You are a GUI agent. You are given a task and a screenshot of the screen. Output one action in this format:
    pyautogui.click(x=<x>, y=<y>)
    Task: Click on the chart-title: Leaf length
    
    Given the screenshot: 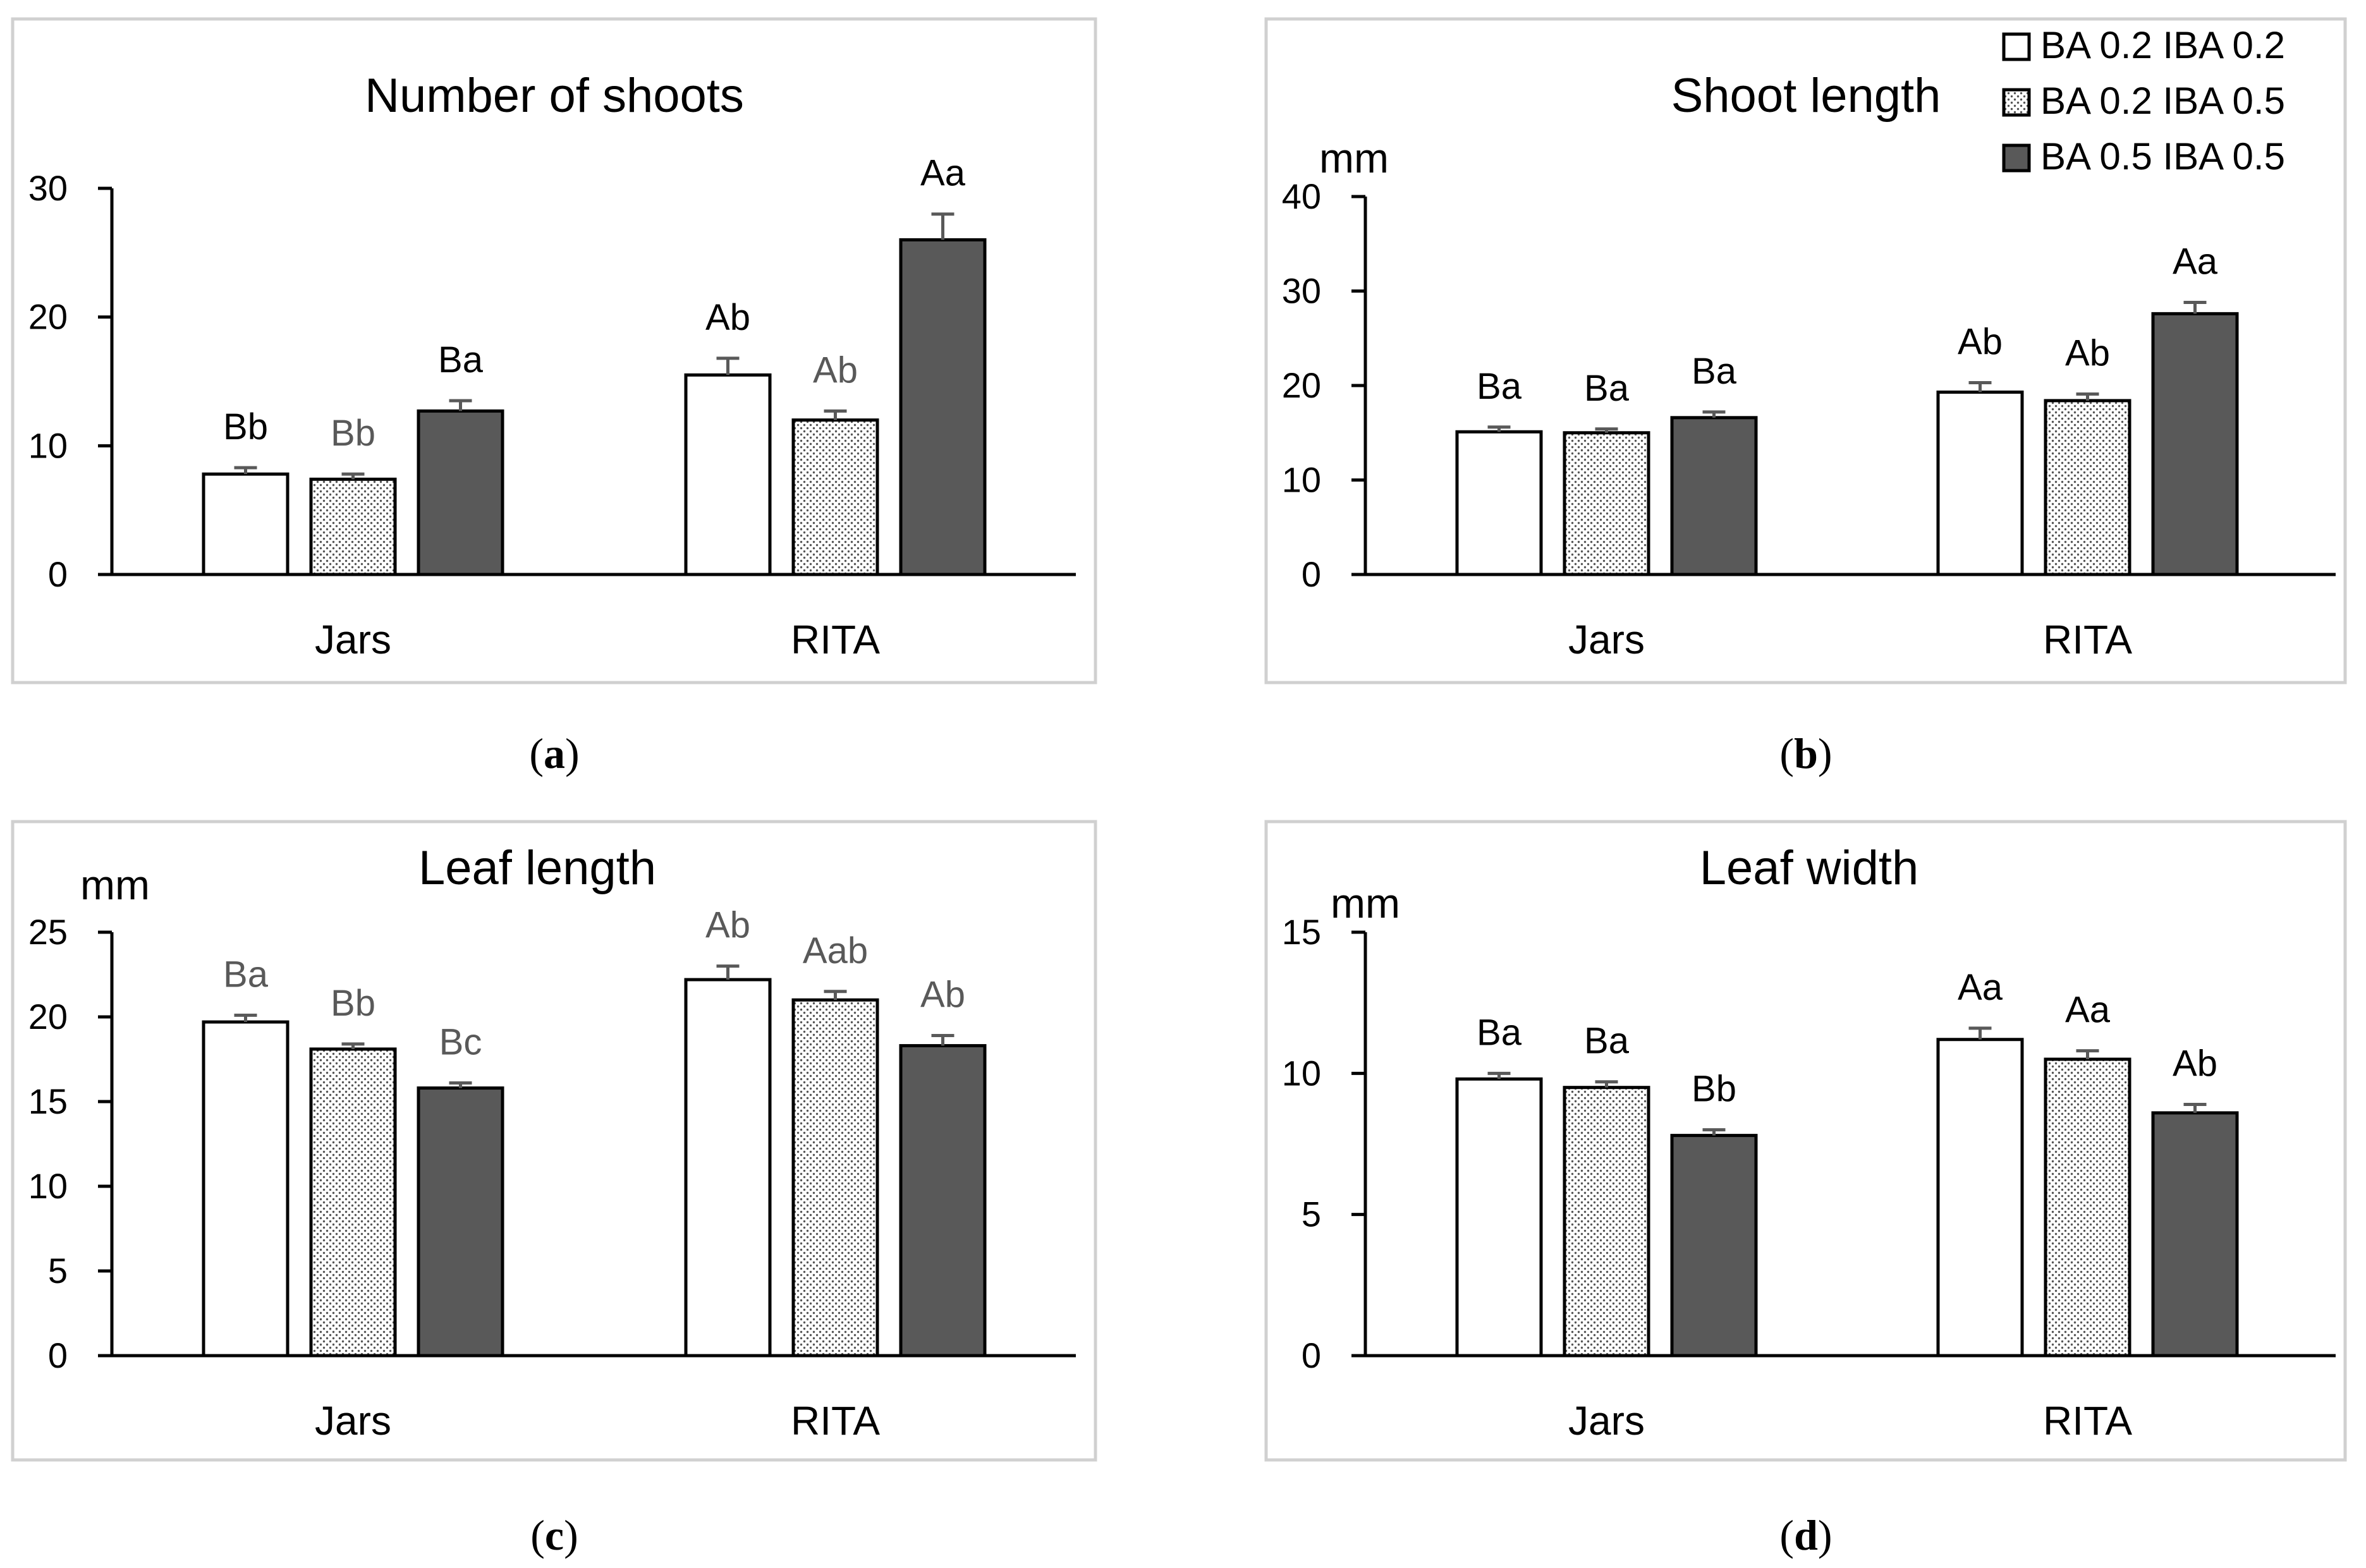 What is the action you would take?
    pyautogui.click(x=537, y=868)
    